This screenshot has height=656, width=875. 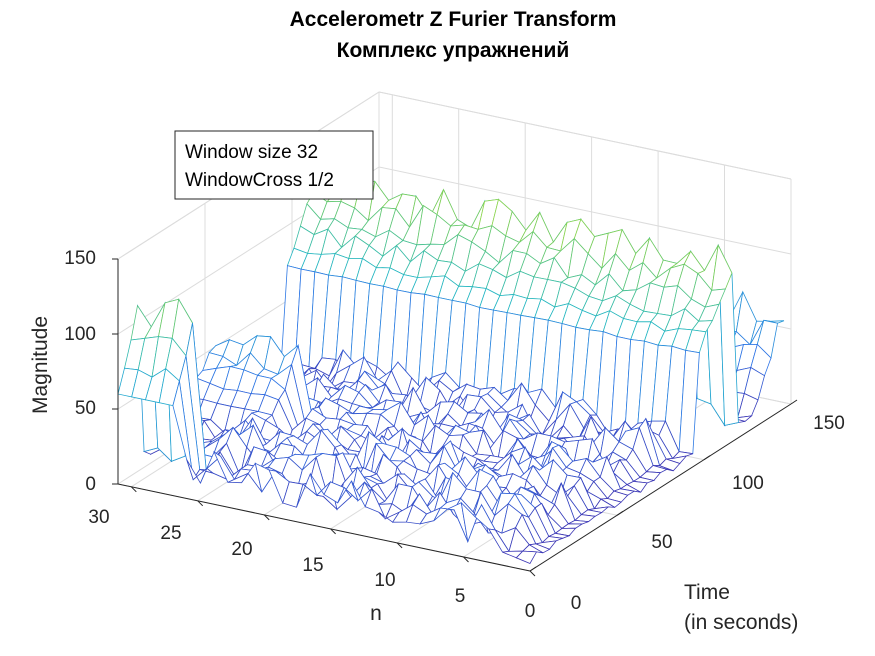 What do you see at coordinates (90, 484) in the screenshot?
I see `magnitude-tick-label: 0` at bounding box center [90, 484].